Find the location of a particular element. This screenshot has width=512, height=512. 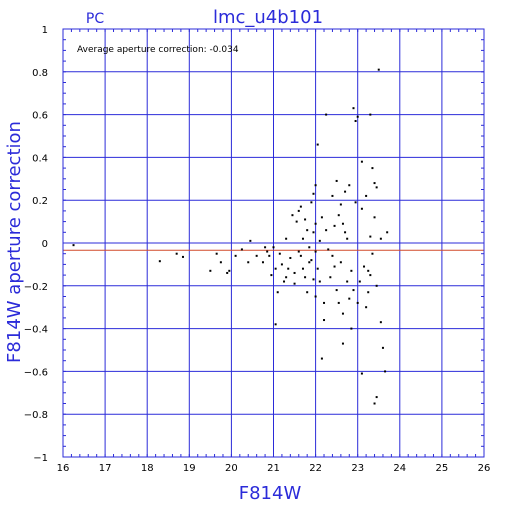

x-tick-label: 21 is located at coordinates (273, 468).